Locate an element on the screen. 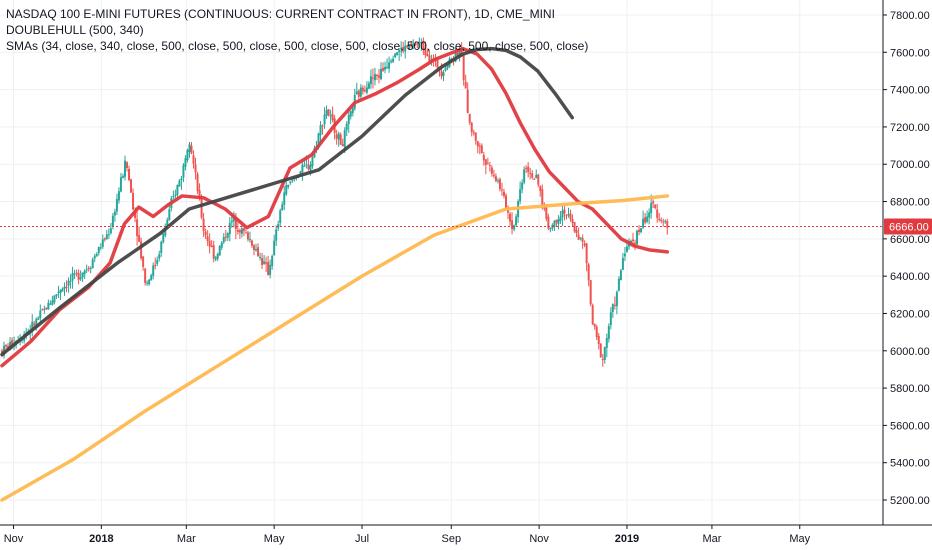 The image size is (932, 550). y-tick-label: 7800.00 is located at coordinates (910, 16).